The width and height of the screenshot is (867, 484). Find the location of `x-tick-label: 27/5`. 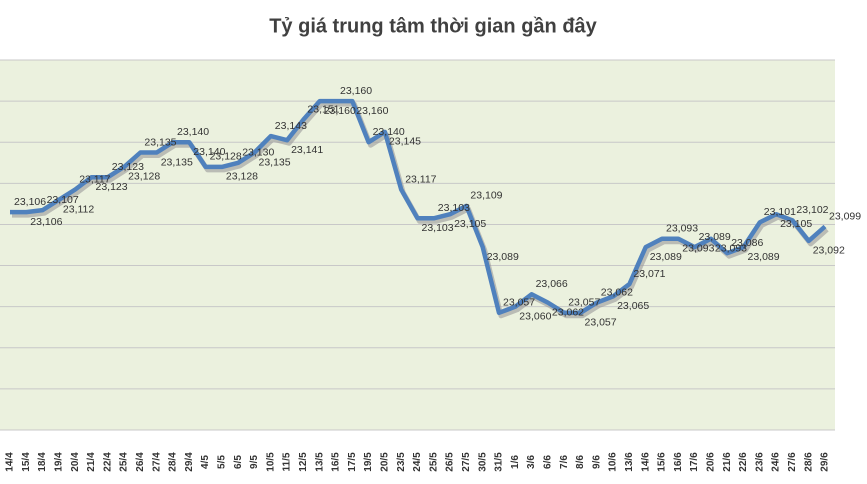

x-tick-label: 27/5 is located at coordinates (466, 462).